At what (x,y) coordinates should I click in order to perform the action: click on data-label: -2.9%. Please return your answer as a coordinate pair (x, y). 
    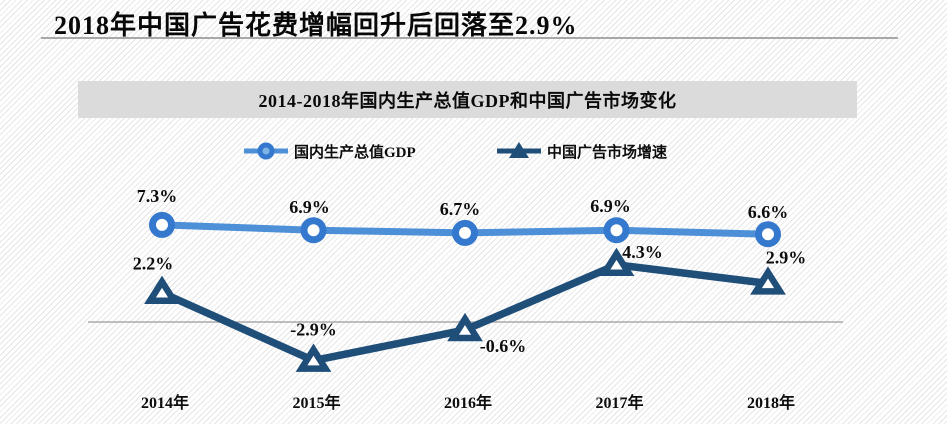
    Looking at the image, I should click on (313, 330).